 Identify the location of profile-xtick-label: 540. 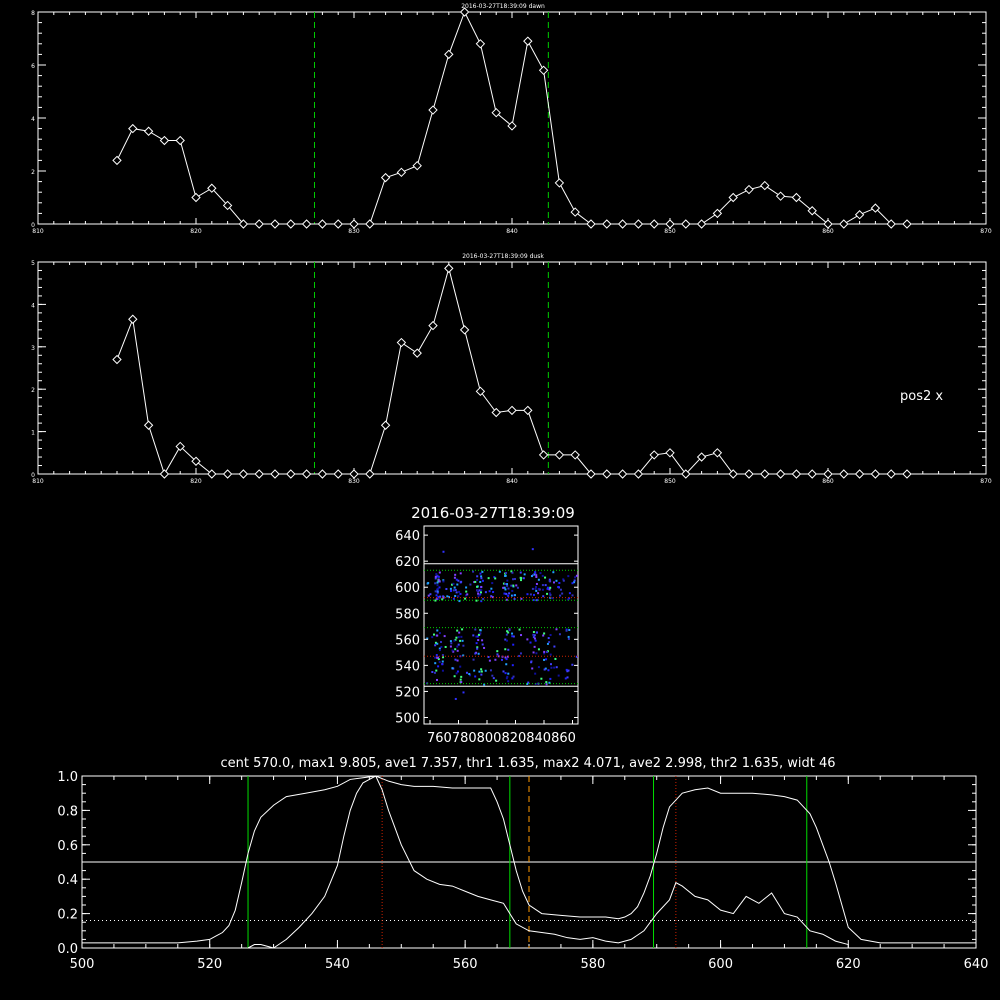
(337, 964).